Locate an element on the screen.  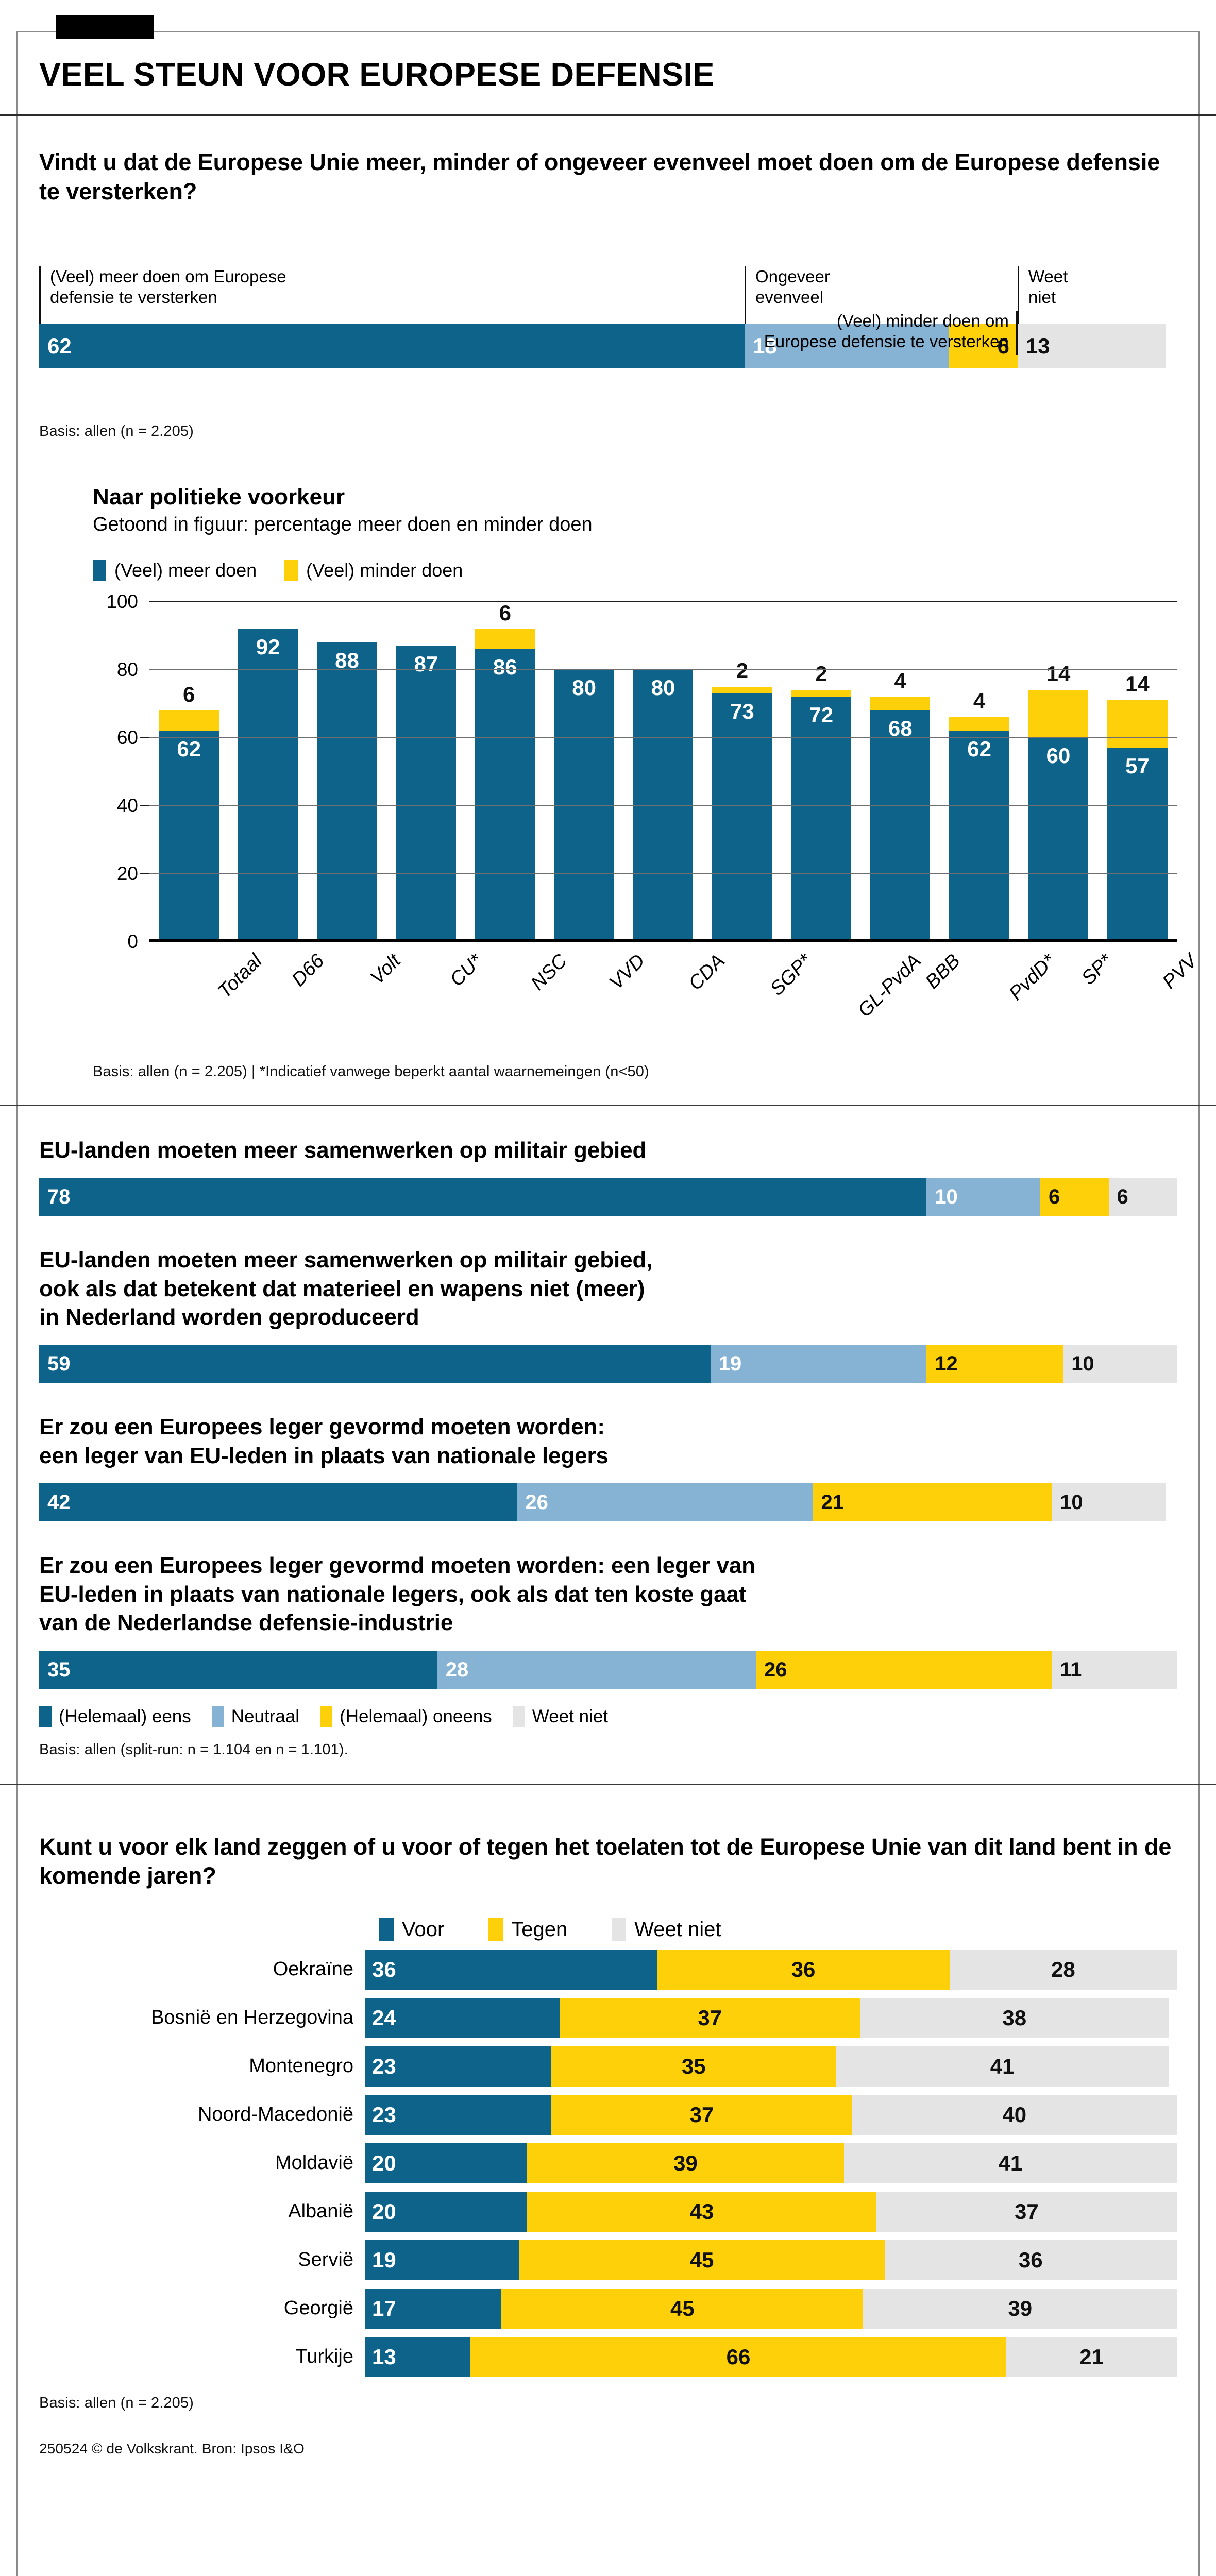
segment-tegen: 43 is located at coordinates (701, 2212).